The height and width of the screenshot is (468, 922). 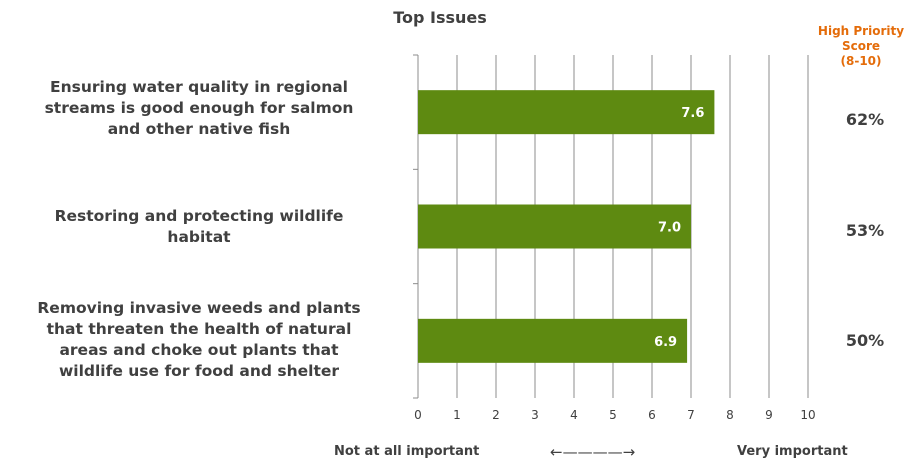 I want to click on bar-value-label: 6.9, so click(x=665, y=342).